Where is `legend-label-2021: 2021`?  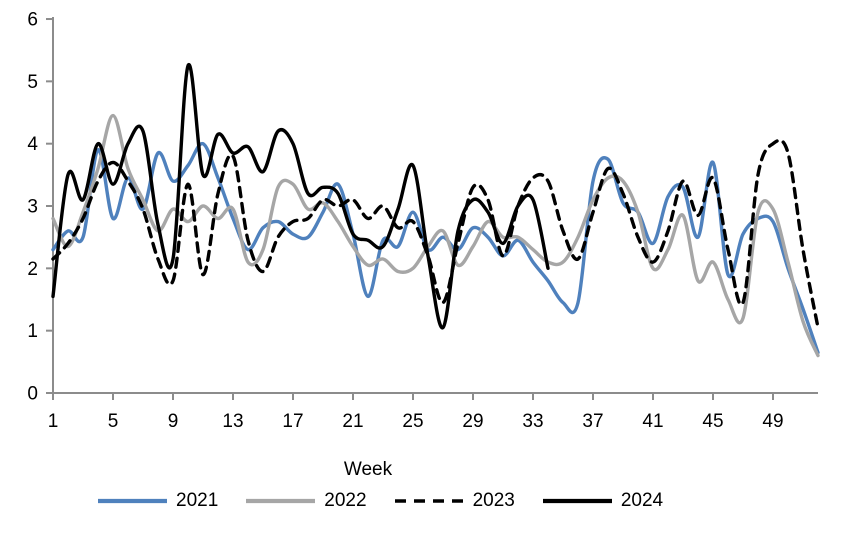 legend-label-2021: 2021 is located at coordinates (197, 500).